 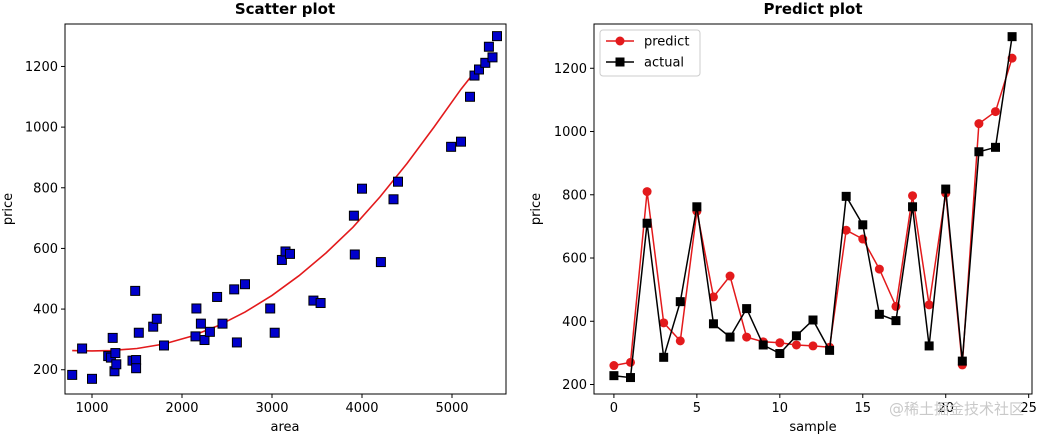 I want to click on x-tick-label: 2000, so click(x=181, y=408).